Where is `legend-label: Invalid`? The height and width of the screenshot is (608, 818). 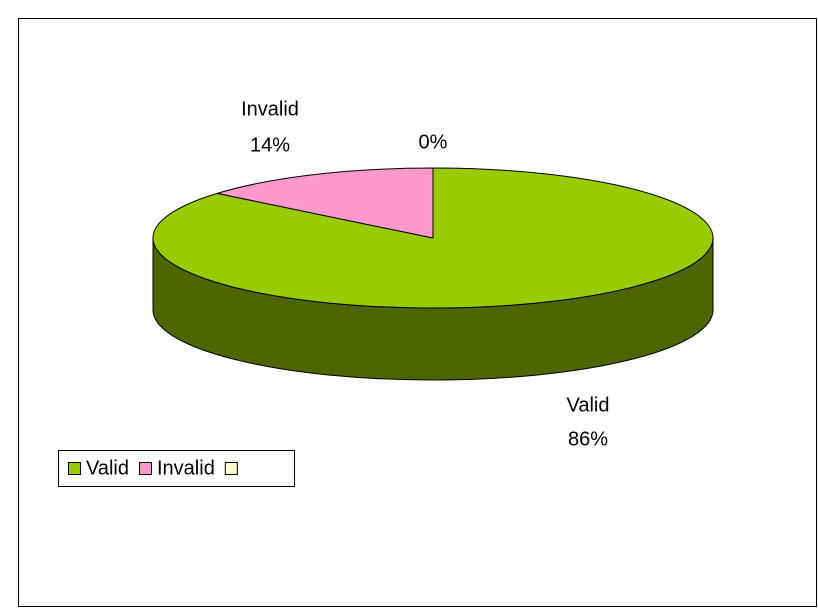
legend-label: Invalid is located at coordinates (186, 468).